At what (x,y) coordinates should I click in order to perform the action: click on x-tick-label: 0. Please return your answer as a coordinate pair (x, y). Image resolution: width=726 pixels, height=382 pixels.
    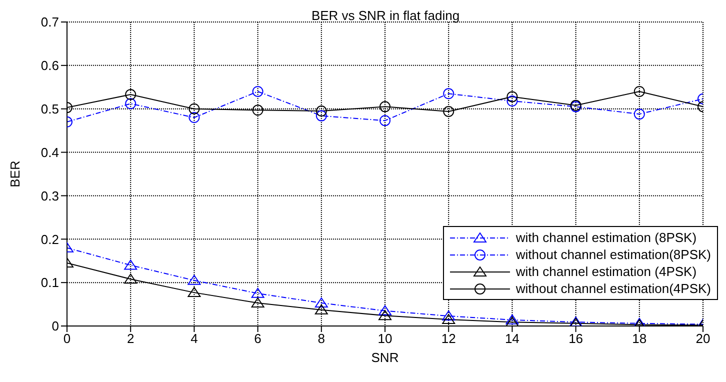
    Looking at the image, I should click on (67, 338).